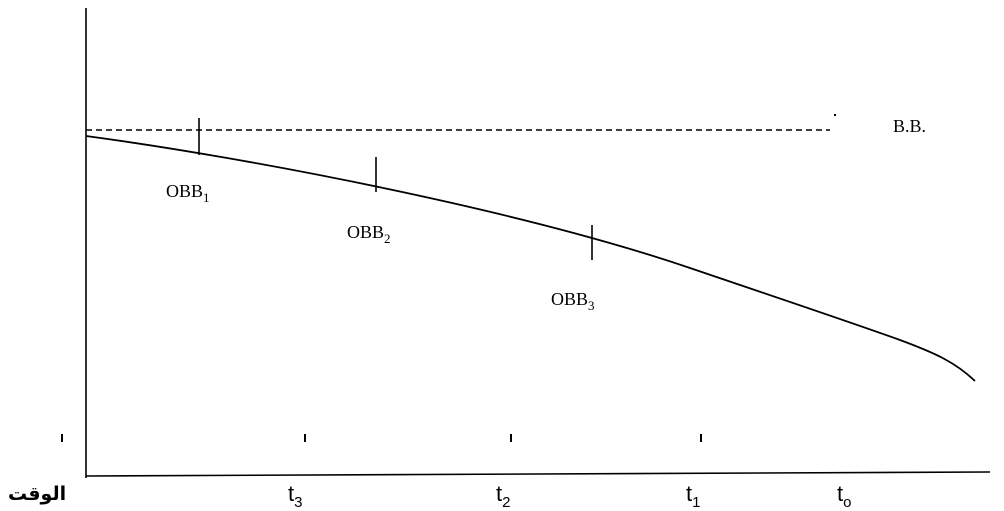 This screenshot has width=1004, height=511. Describe the element at coordinates (693, 496) in the screenshot. I see `time-label-t1: t1` at that location.